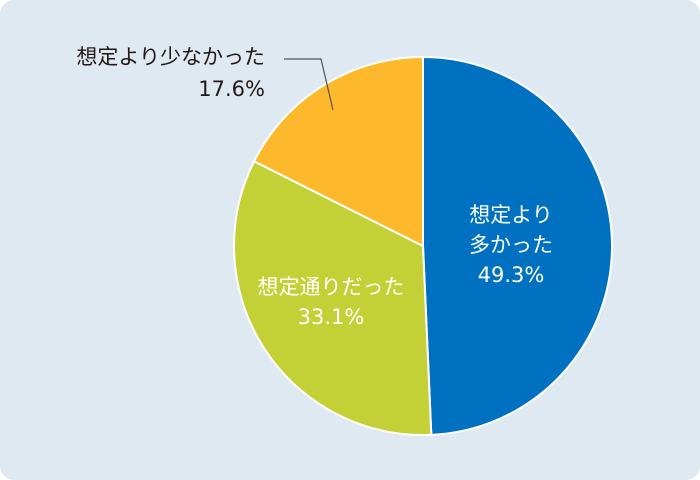 This screenshot has height=480, width=700. What do you see at coordinates (309, 84) in the screenshot?
I see `leader-line` at bounding box center [309, 84].